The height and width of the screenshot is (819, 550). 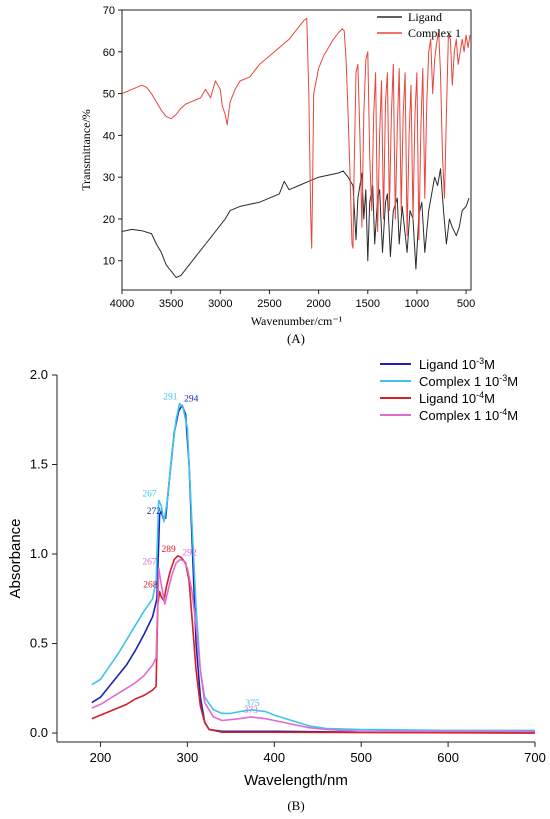 I want to click on x-tick-label: 2500, so click(x=269, y=304).